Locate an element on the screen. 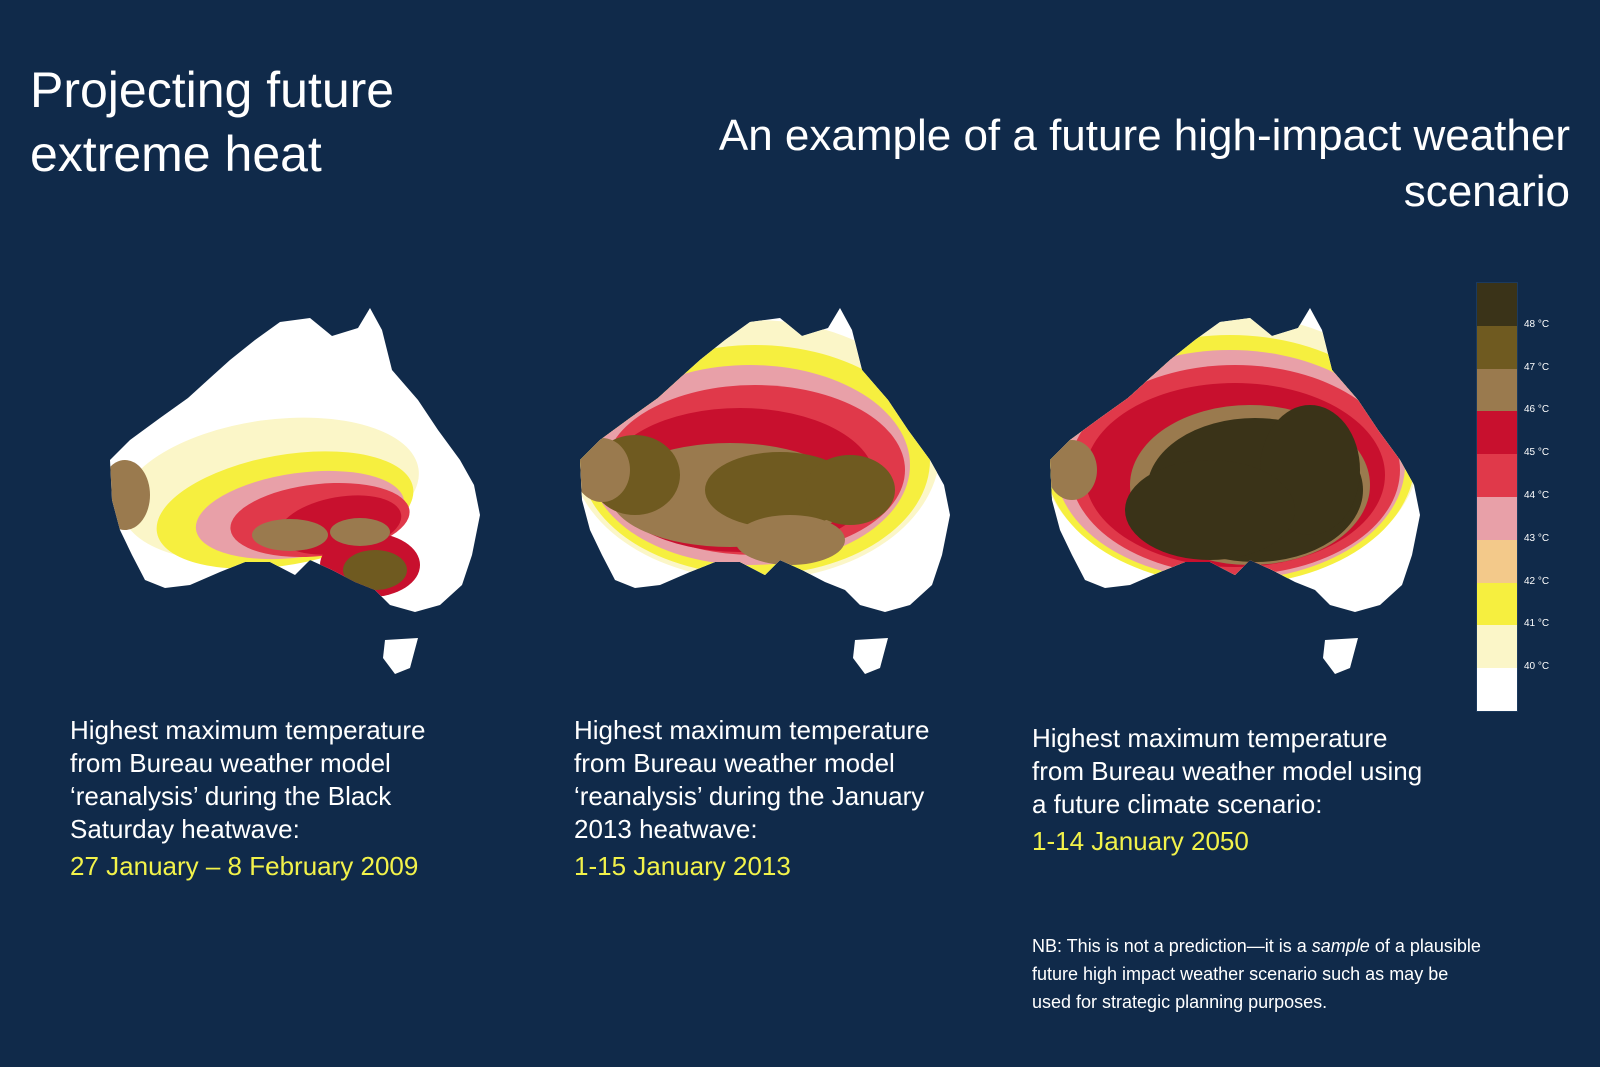 This screenshot has height=1067, width=1600. legend-label: 46 °C is located at coordinates (1537, 410).